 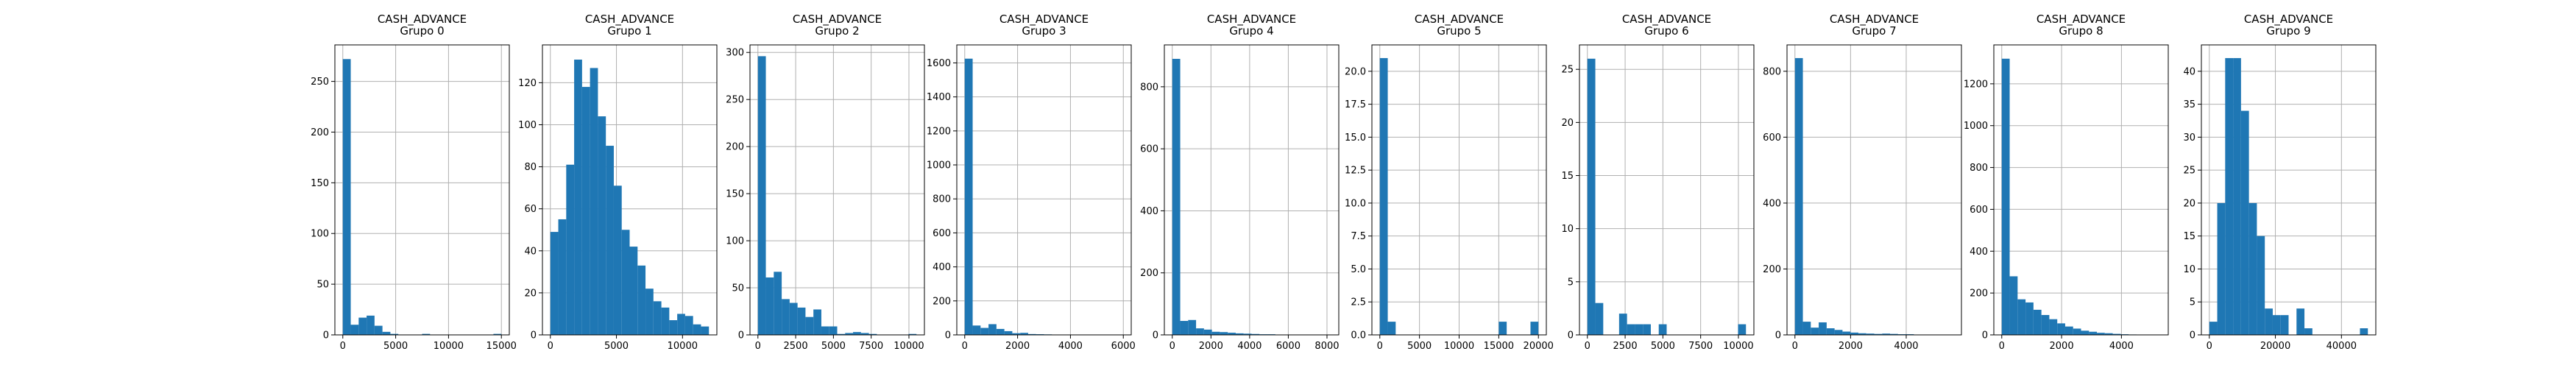 I want to click on y-tick-label: 15.0, so click(x=1355, y=138).